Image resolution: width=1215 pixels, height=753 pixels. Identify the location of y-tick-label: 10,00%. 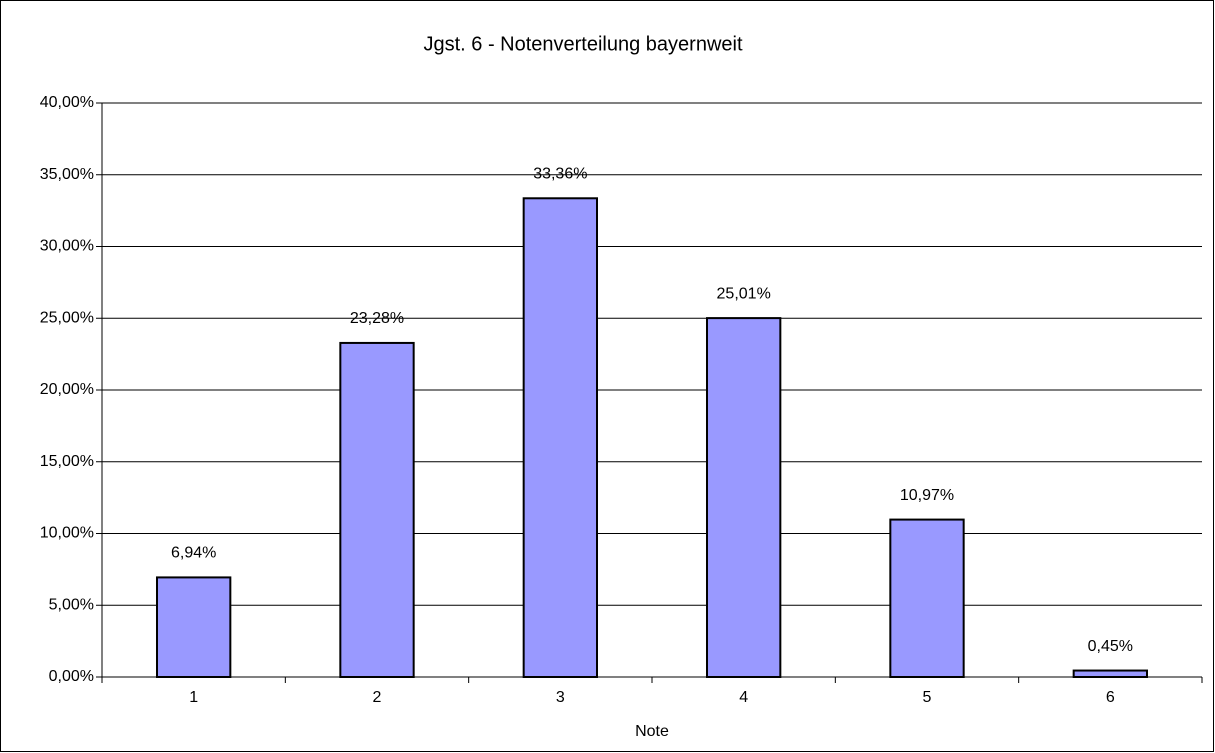
(67, 533).